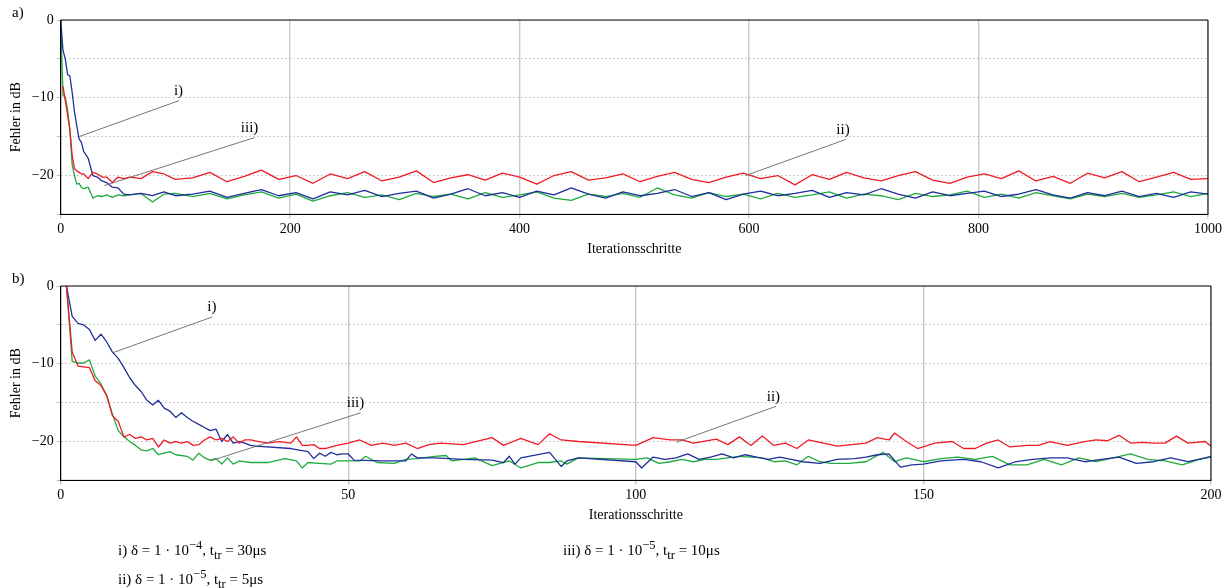 This screenshot has height=588, width=1225. Describe the element at coordinates (923, 495) in the screenshot. I see `x-tick-label: 150` at that location.